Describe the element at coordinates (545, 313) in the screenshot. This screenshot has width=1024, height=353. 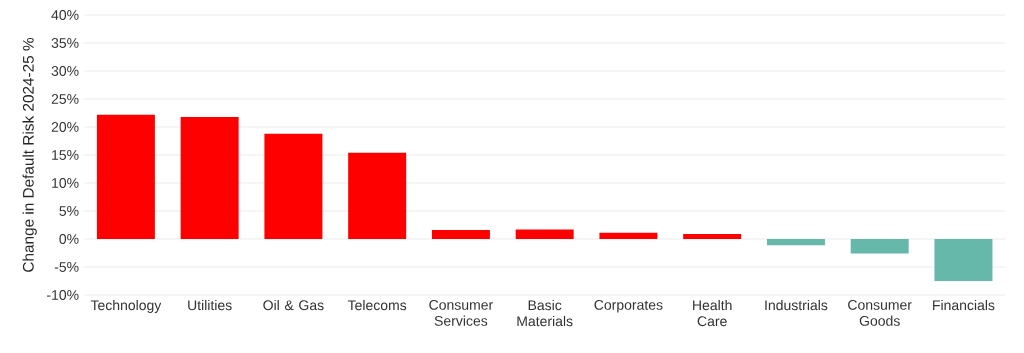
I see `x-tick-label: Basic Materials` at that location.